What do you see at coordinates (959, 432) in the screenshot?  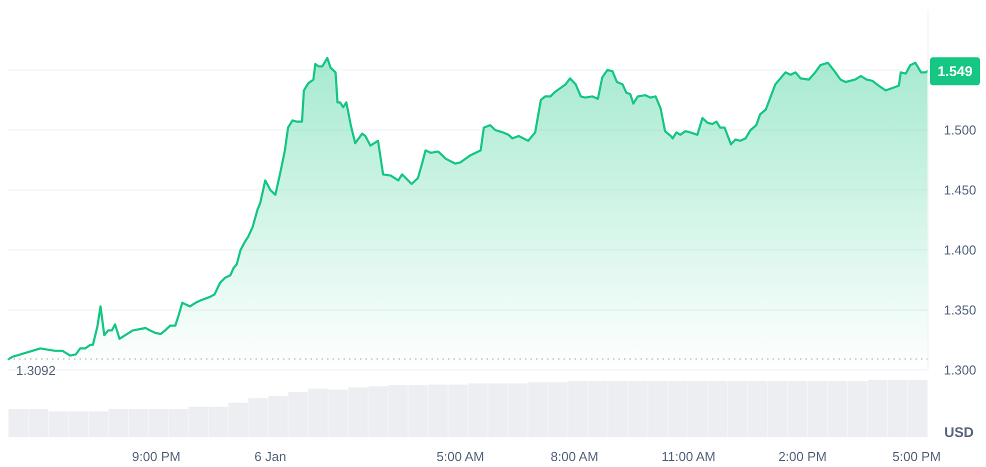 I see `y-axis-title: USD` at bounding box center [959, 432].